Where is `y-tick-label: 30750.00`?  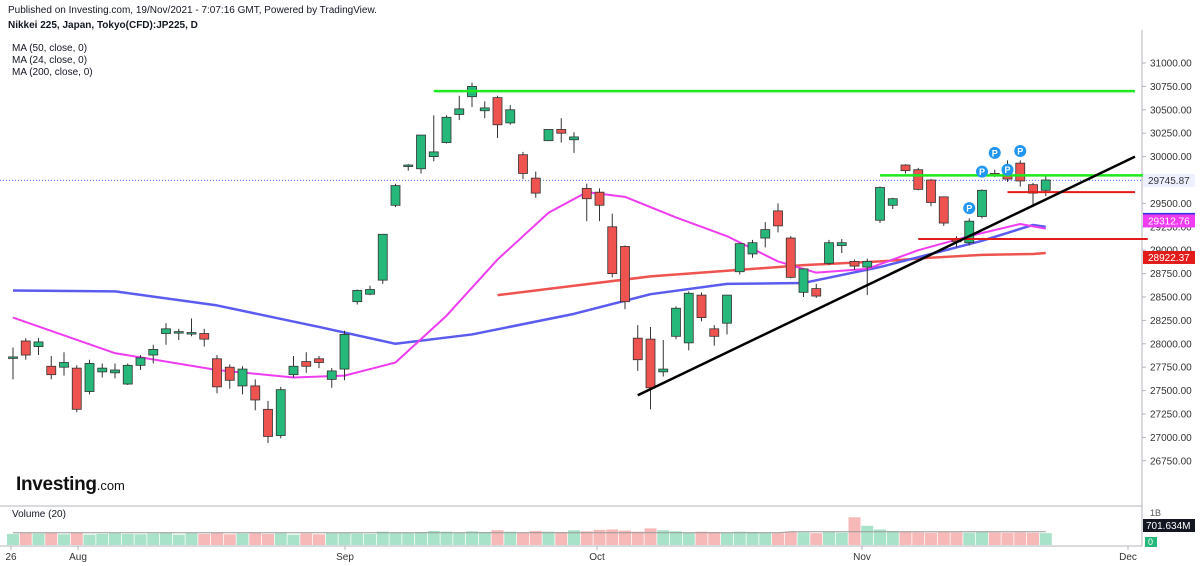
y-tick-label: 30750.00 is located at coordinates (1171, 87).